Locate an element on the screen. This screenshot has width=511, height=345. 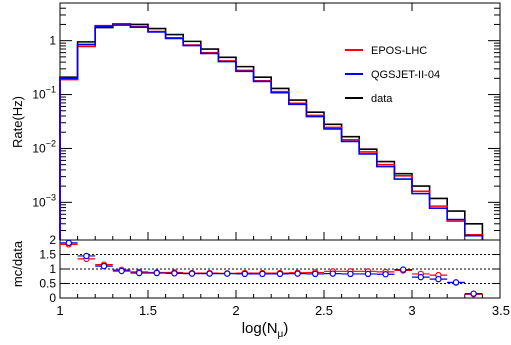
x-tick-label: 1.5 is located at coordinates (148, 310).